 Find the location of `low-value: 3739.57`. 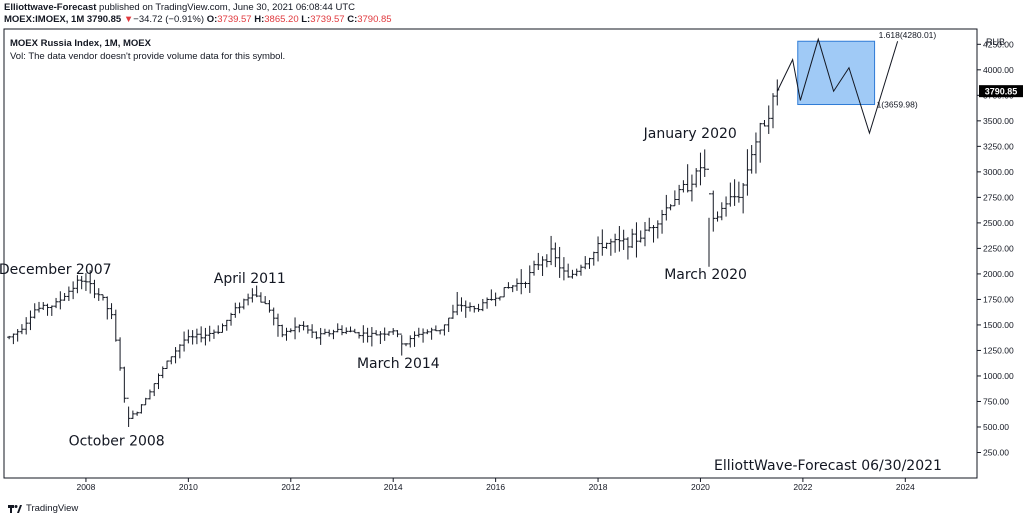

low-value: 3739.57 is located at coordinates (327, 19).